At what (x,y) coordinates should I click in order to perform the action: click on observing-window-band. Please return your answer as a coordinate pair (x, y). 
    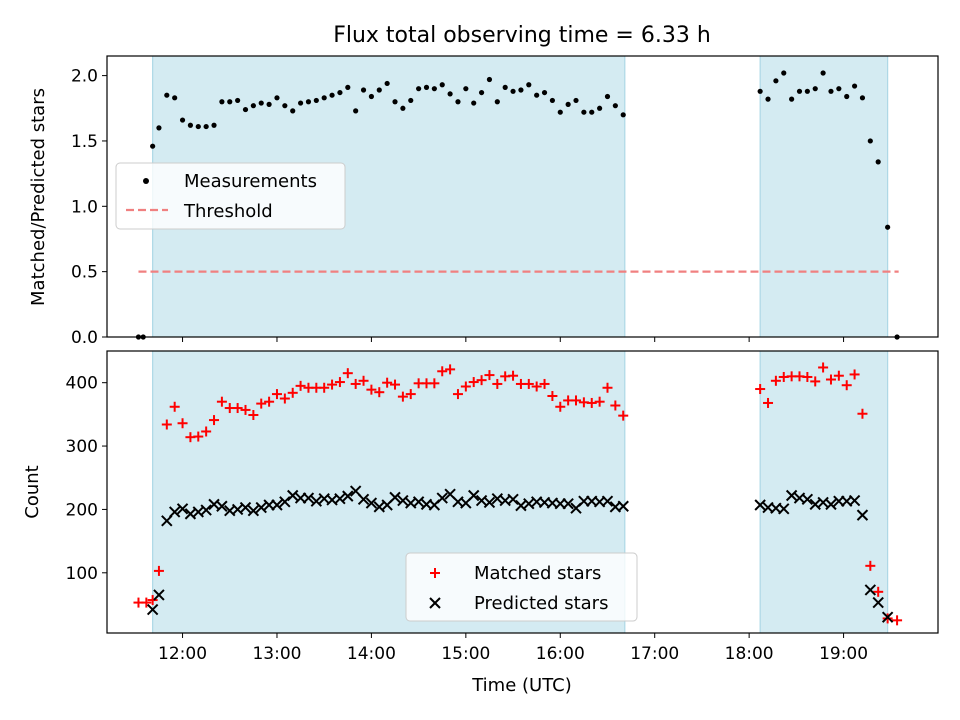
    Looking at the image, I should click on (824, 196).